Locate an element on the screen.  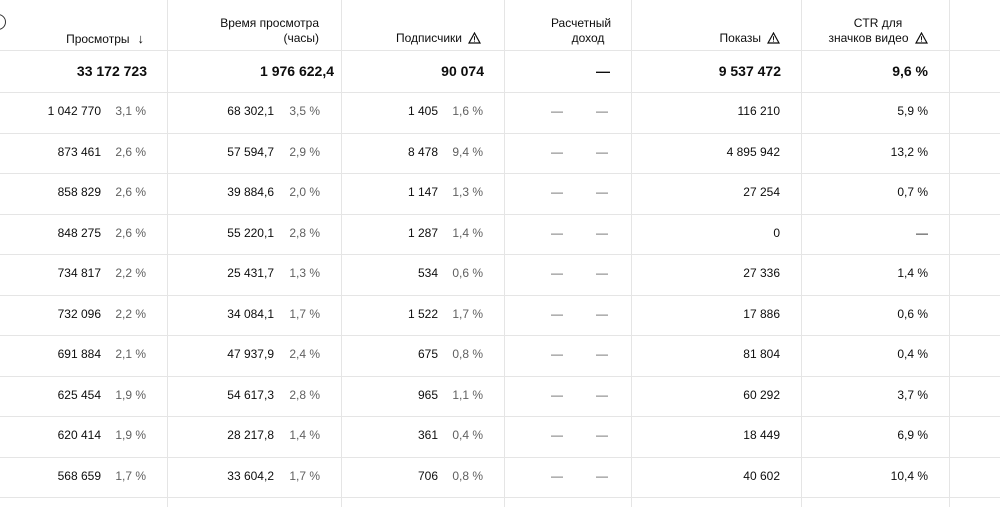
header-ctr-line1: CTR для is located at coordinates (878, 23).